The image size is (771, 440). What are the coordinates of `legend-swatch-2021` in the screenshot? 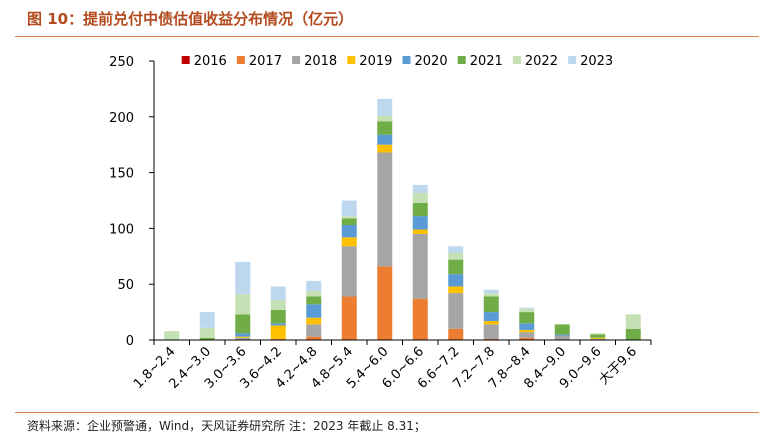 It's located at (461, 60).